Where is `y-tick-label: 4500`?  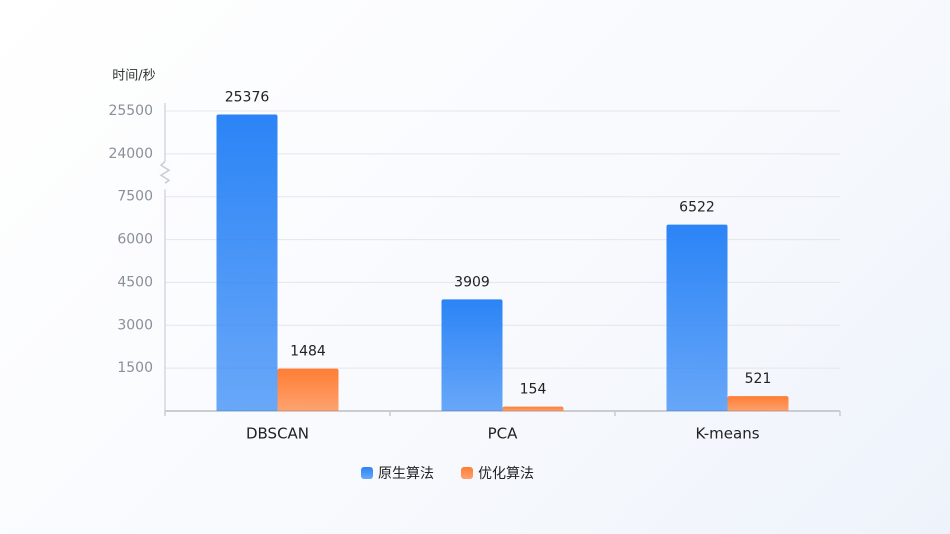 y-tick-label: 4500 is located at coordinates (135, 282).